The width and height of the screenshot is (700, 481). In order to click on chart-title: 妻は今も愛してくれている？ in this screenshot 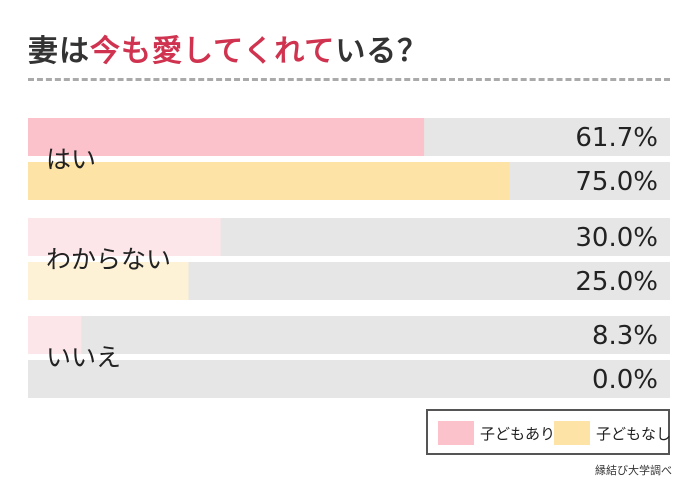, I will do `click(228, 48)`.